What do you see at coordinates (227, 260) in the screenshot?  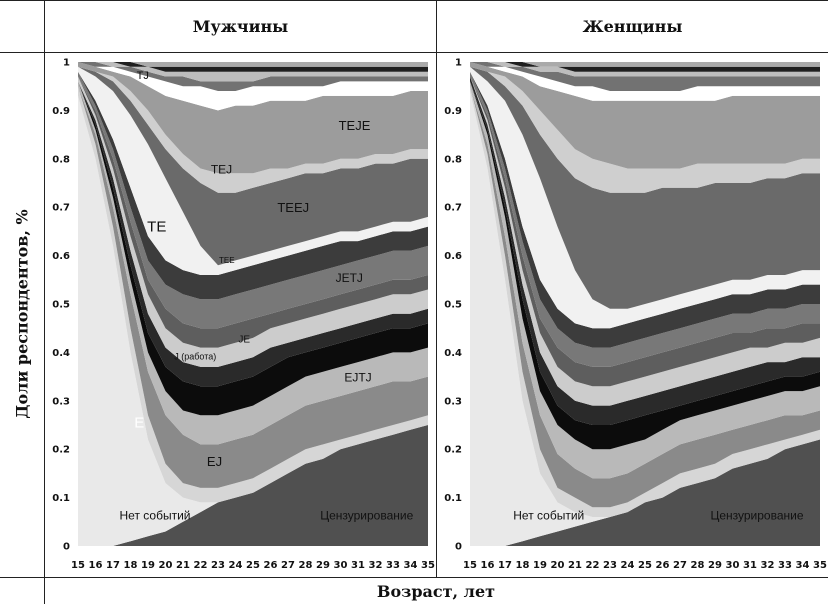 I see `series-label: TEE` at bounding box center [227, 260].